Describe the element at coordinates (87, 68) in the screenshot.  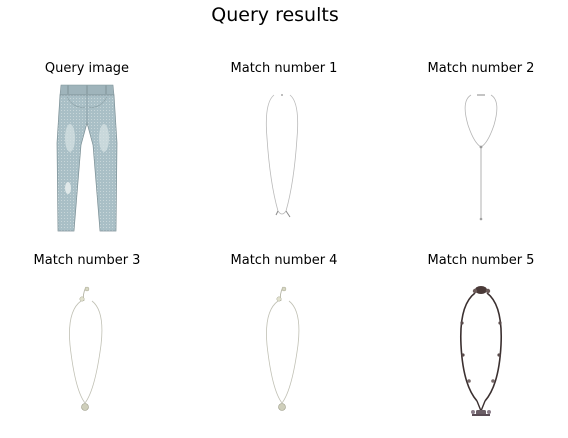
I see `panel-title: Query image` at that location.